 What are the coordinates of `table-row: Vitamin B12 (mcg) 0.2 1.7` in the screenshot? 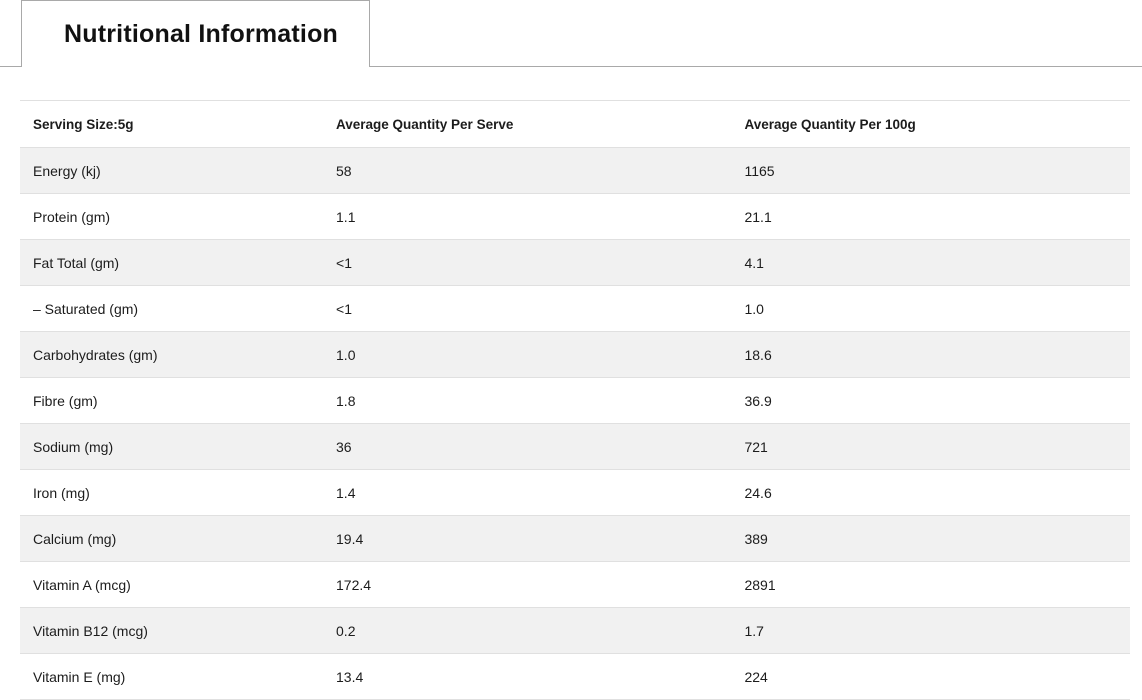 It's located at (575, 630).